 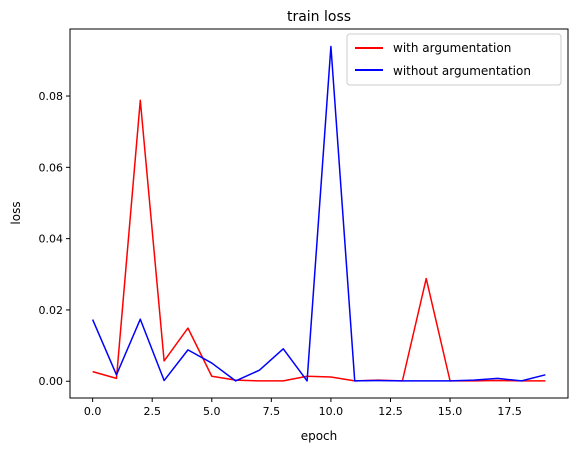 What do you see at coordinates (319, 17) in the screenshot?
I see `chart-title: train loss` at bounding box center [319, 17].